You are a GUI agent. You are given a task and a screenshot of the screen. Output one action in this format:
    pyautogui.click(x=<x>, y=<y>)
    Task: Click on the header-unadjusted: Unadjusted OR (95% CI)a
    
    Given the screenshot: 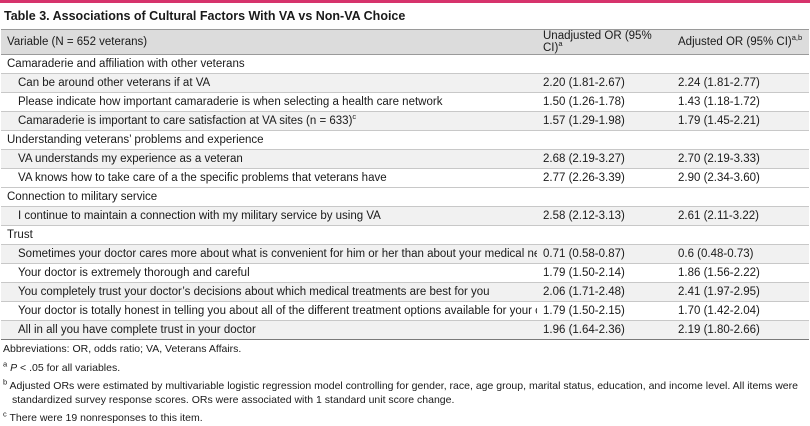 What is the action you would take?
    pyautogui.click(x=604, y=42)
    